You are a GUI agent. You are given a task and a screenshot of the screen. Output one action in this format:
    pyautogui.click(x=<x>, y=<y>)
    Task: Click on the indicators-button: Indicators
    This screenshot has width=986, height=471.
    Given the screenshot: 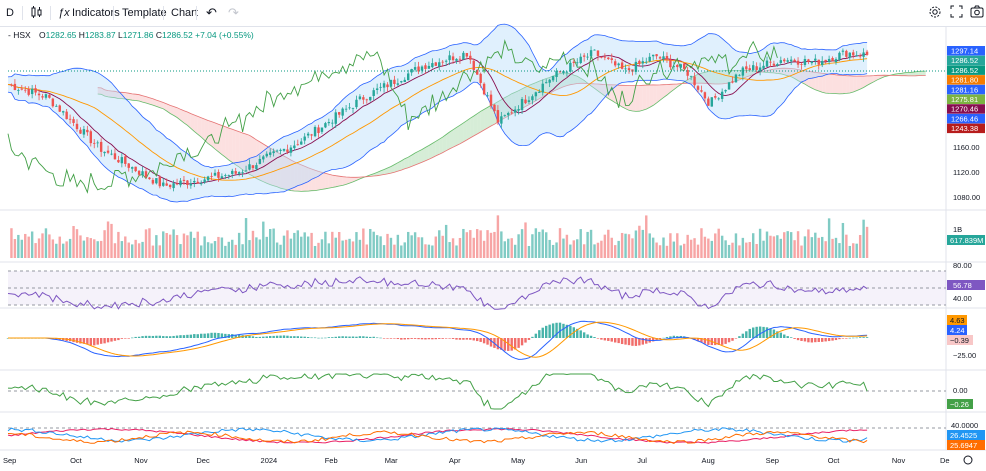 What is the action you would take?
    pyautogui.click(x=96, y=13)
    